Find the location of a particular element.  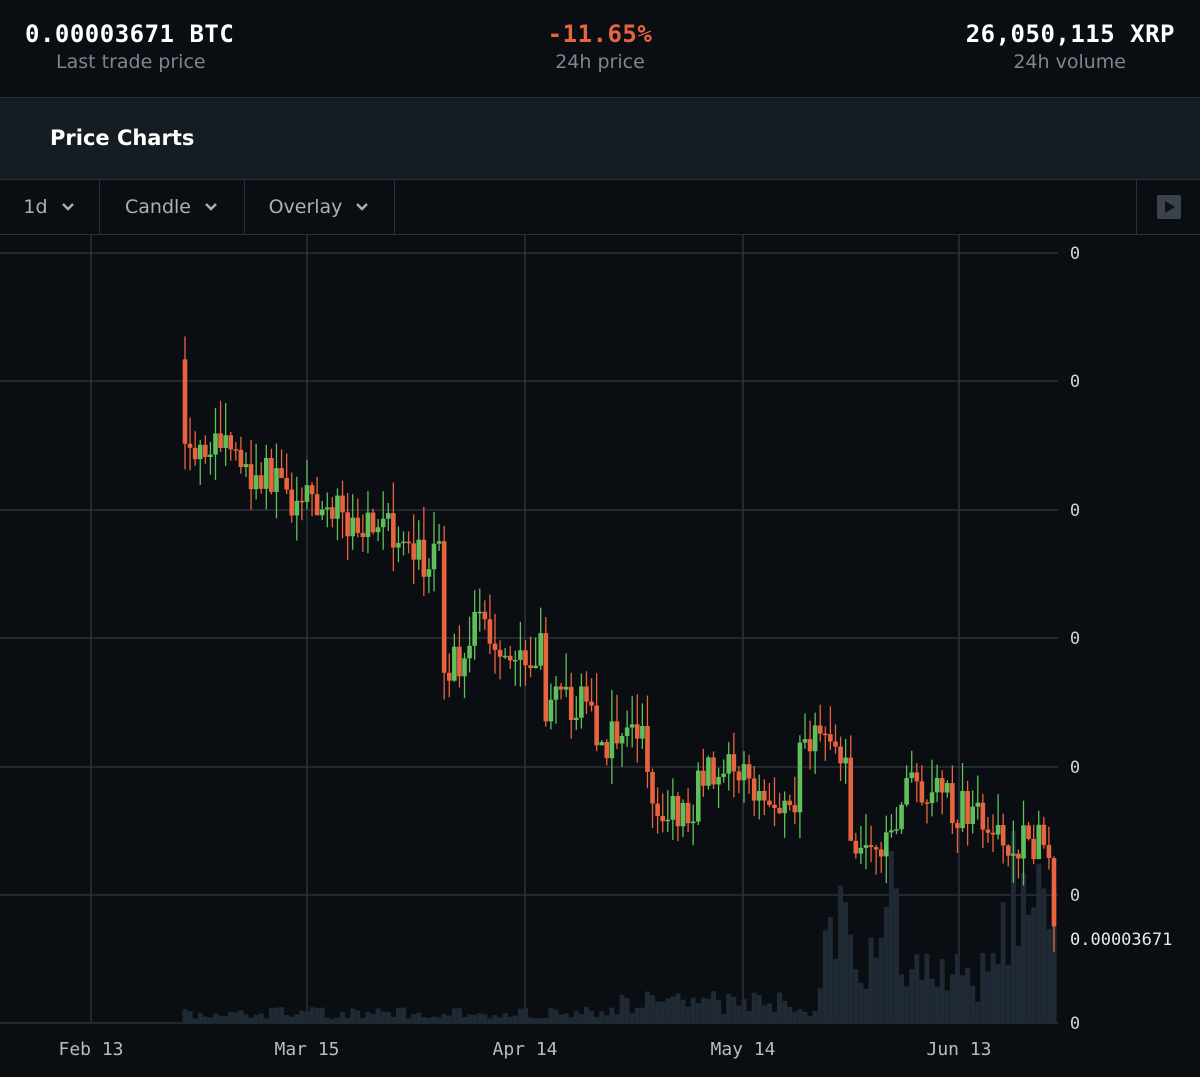

play-button is located at coordinates (1168, 207).